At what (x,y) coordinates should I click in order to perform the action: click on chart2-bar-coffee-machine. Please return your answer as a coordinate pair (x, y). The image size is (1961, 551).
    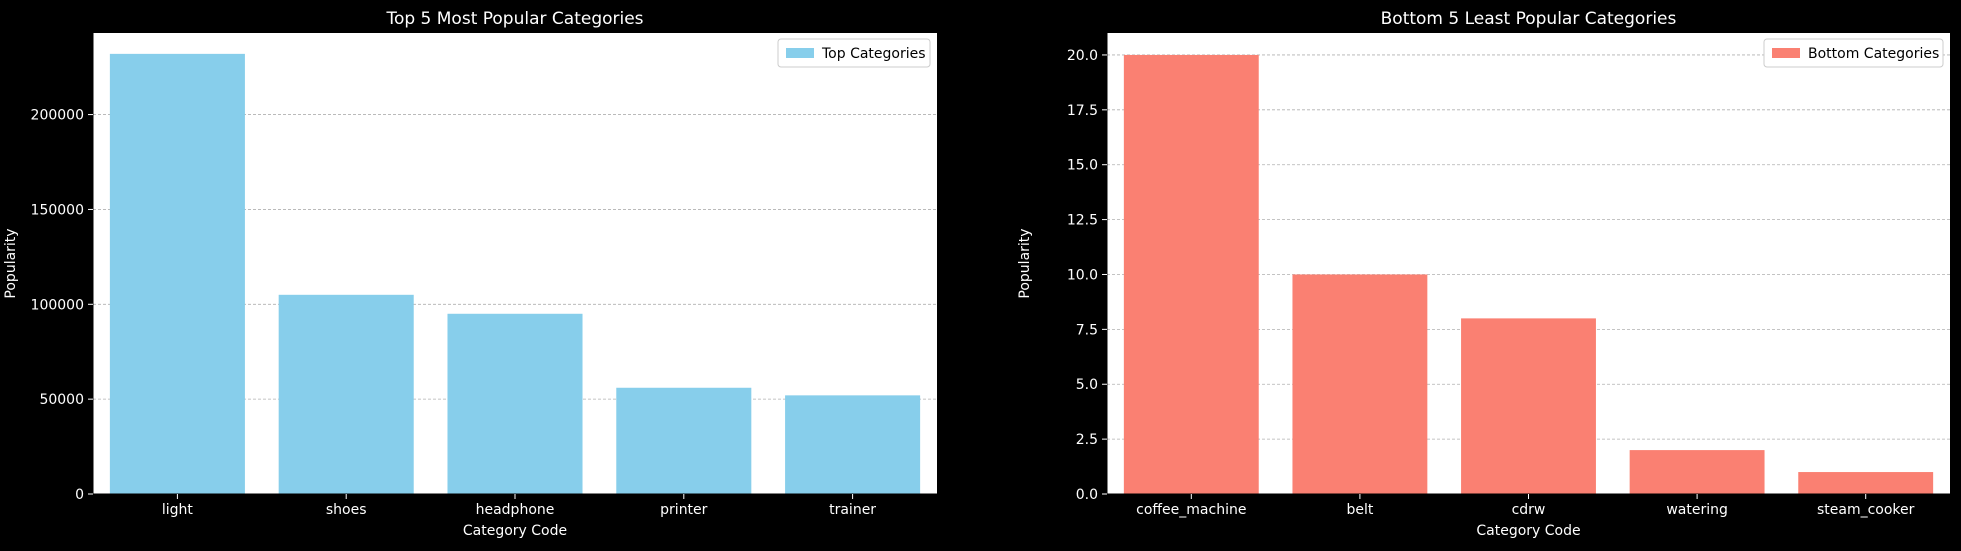
    Looking at the image, I should click on (1191, 274).